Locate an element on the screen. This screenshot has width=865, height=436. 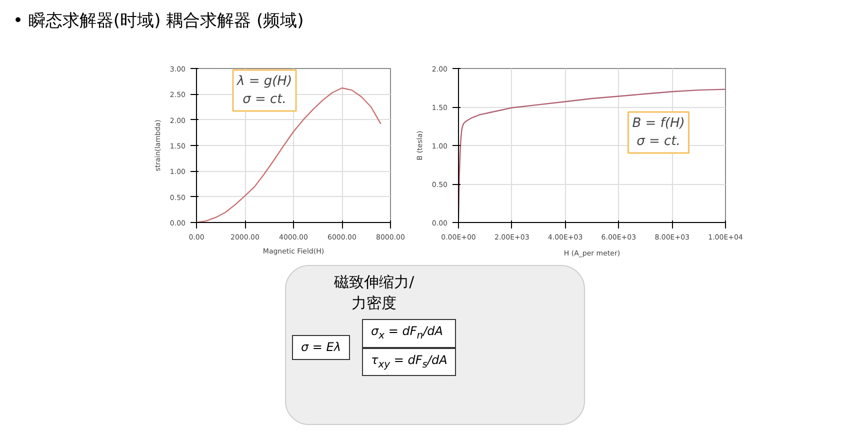
text: τ$_{xy}$ = dF$_{s}$/dA is located at coordinates (409, 362).